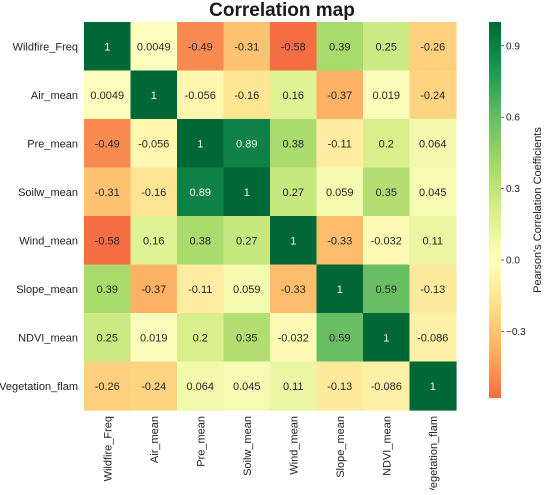  I want to click on cell-value-label: 0.064, so click(433, 144).